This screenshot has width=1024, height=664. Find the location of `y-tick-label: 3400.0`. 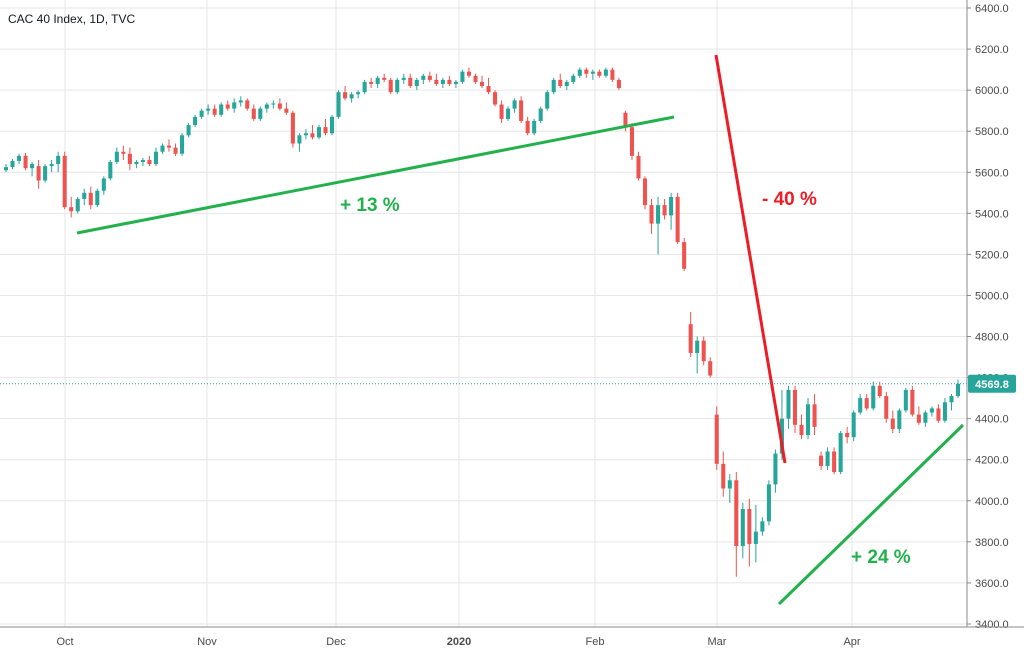

y-tick-label: 3400.0 is located at coordinates (992, 625).